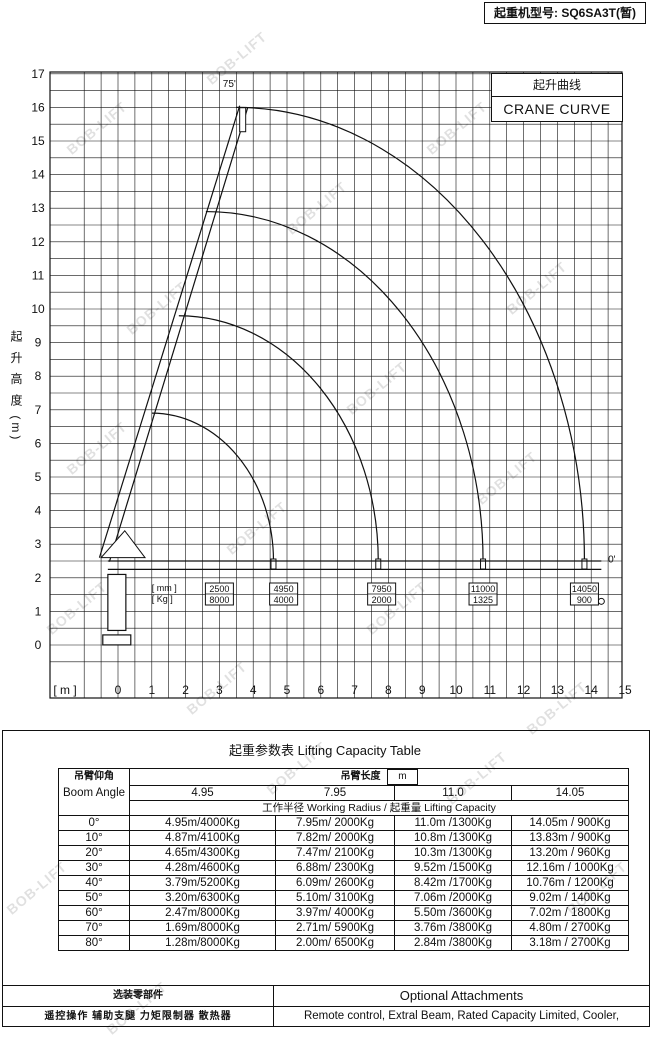 This screenshot has height=1038, width=650. What do you see at coordinates (570, 868) in the screenshot?
I see `row-cell: 12.16m / 1000Kg` at bounding box center [570, 868].